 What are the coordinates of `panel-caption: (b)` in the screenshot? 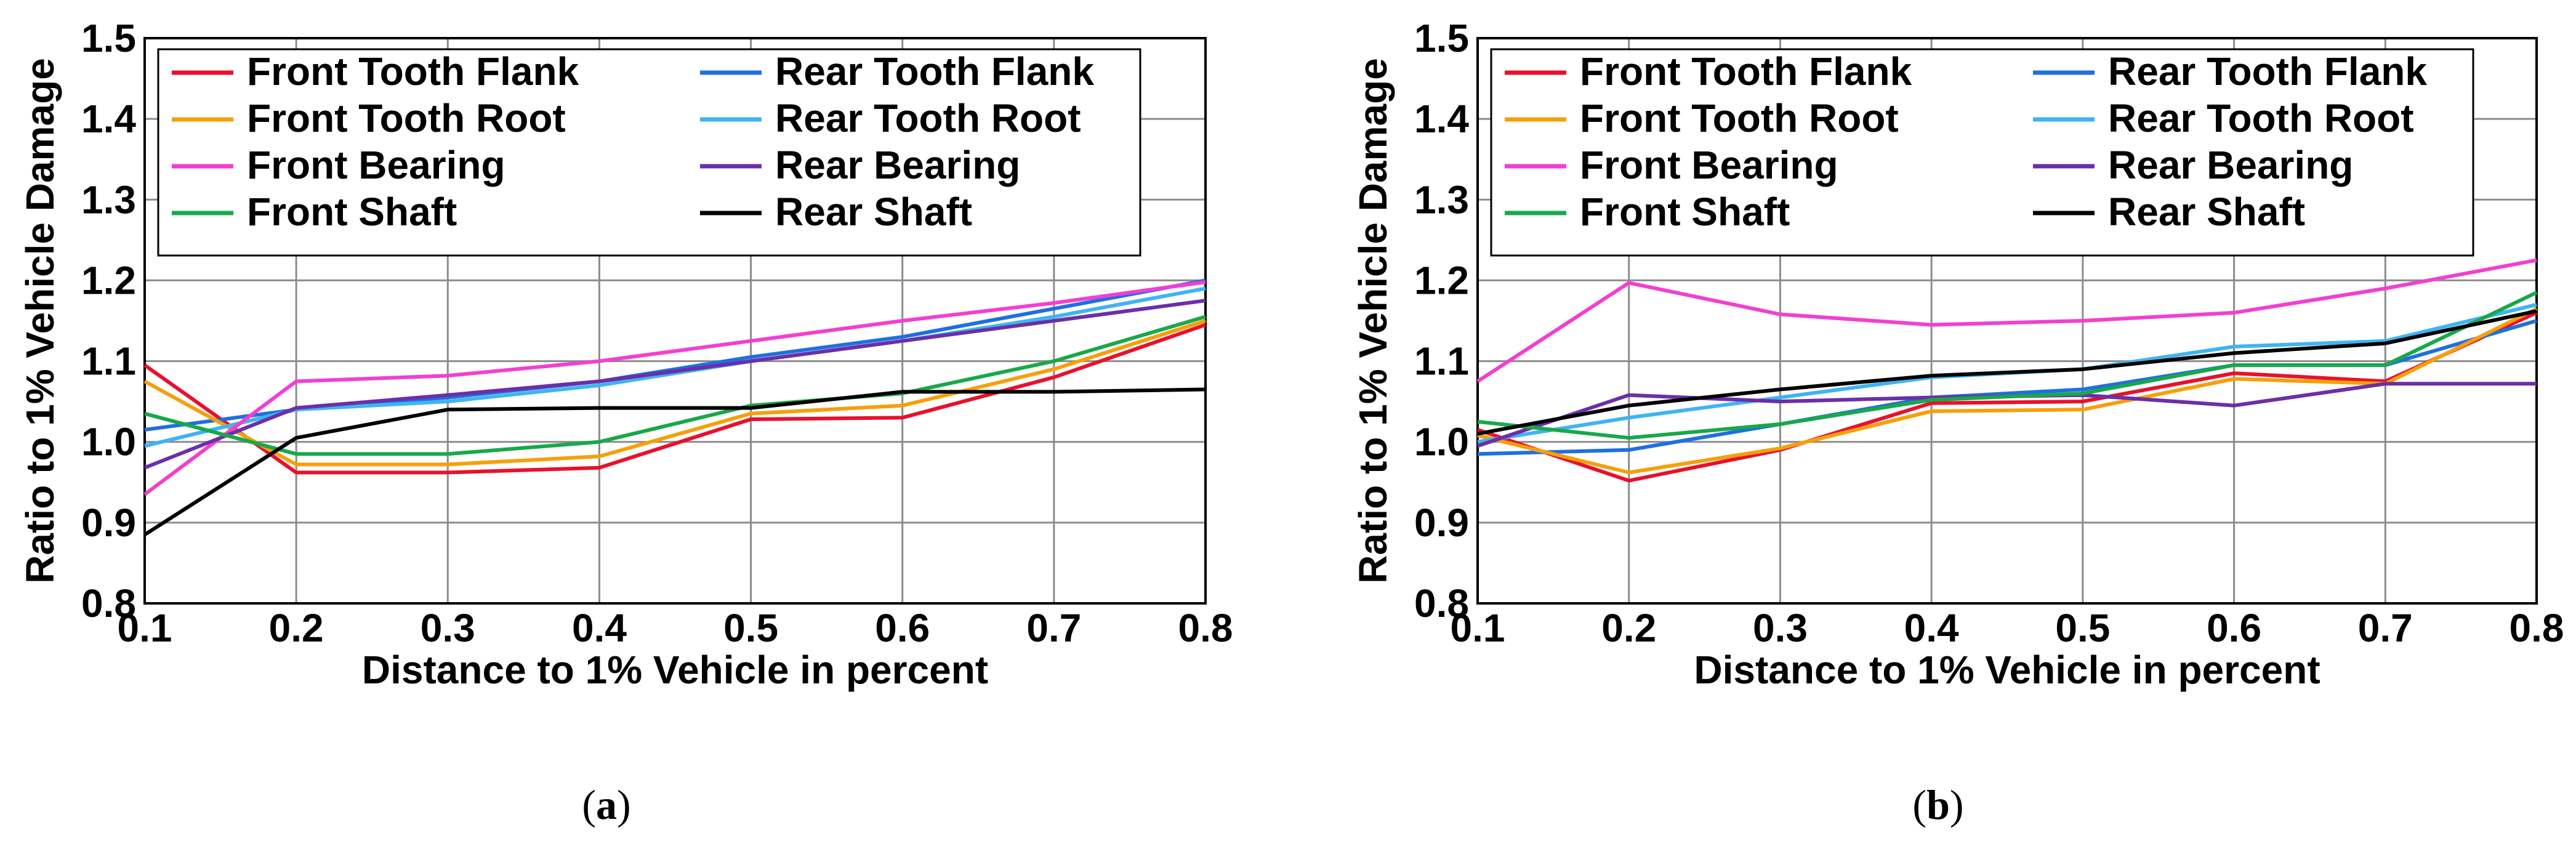 It's located at (1937, 804).